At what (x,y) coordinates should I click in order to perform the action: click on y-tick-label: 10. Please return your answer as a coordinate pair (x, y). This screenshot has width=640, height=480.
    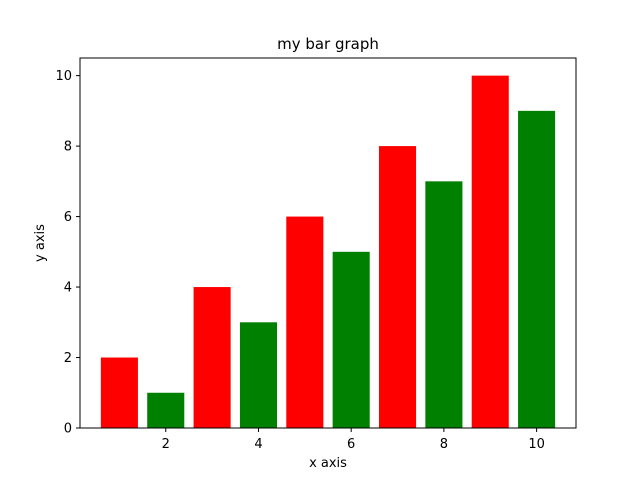
    Looking at the image, I should click on (63, 76).